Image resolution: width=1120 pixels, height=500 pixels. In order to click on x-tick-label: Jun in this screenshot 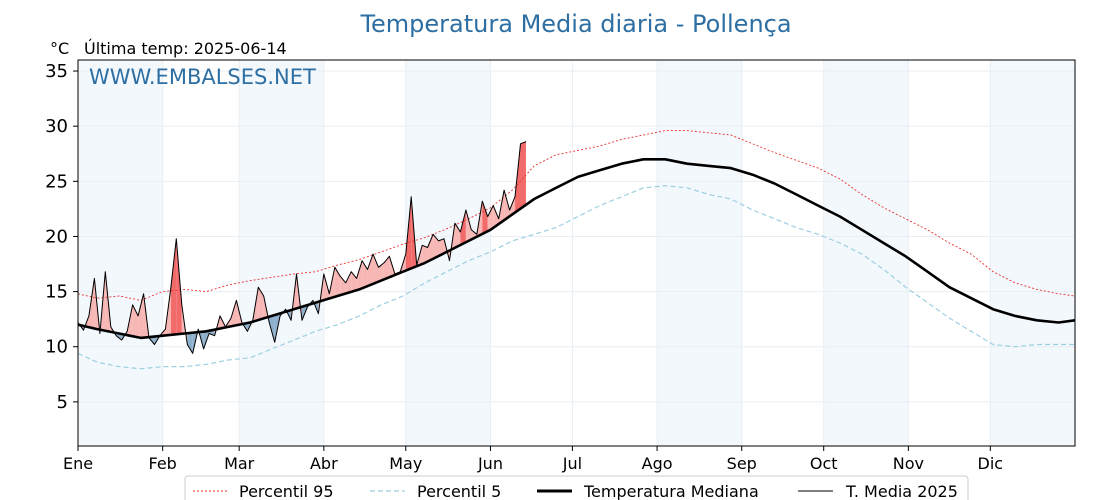, I will do `click(490, 463)`.